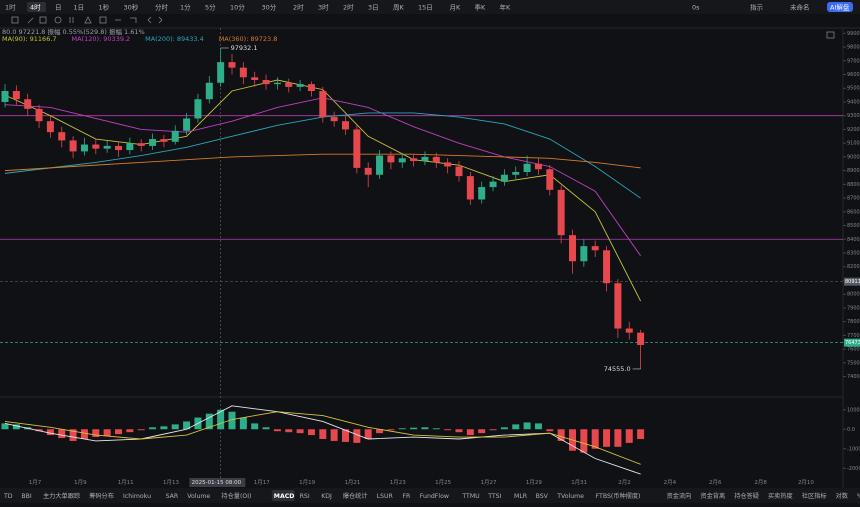 This screenshot has height=507, width=860. What do you see at coordinates (506, 7) in the screenshot?
I see `timeframe: 年K` at bounding box center [506, 7].